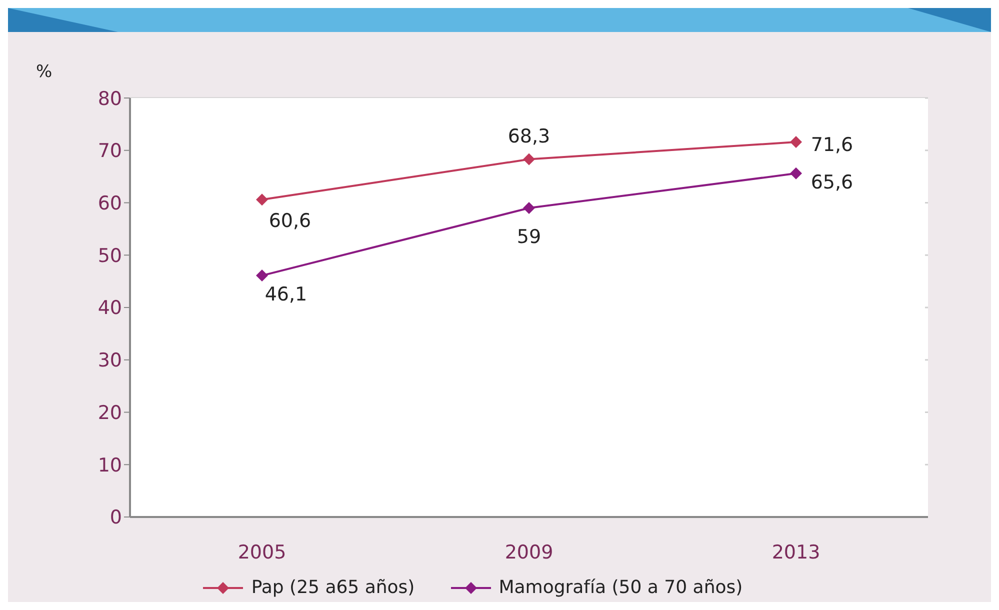  What do you see at coordinates (116, 517) in the screenshot?
I see `y-tick-label: 0` at bounding box center [116, 517].